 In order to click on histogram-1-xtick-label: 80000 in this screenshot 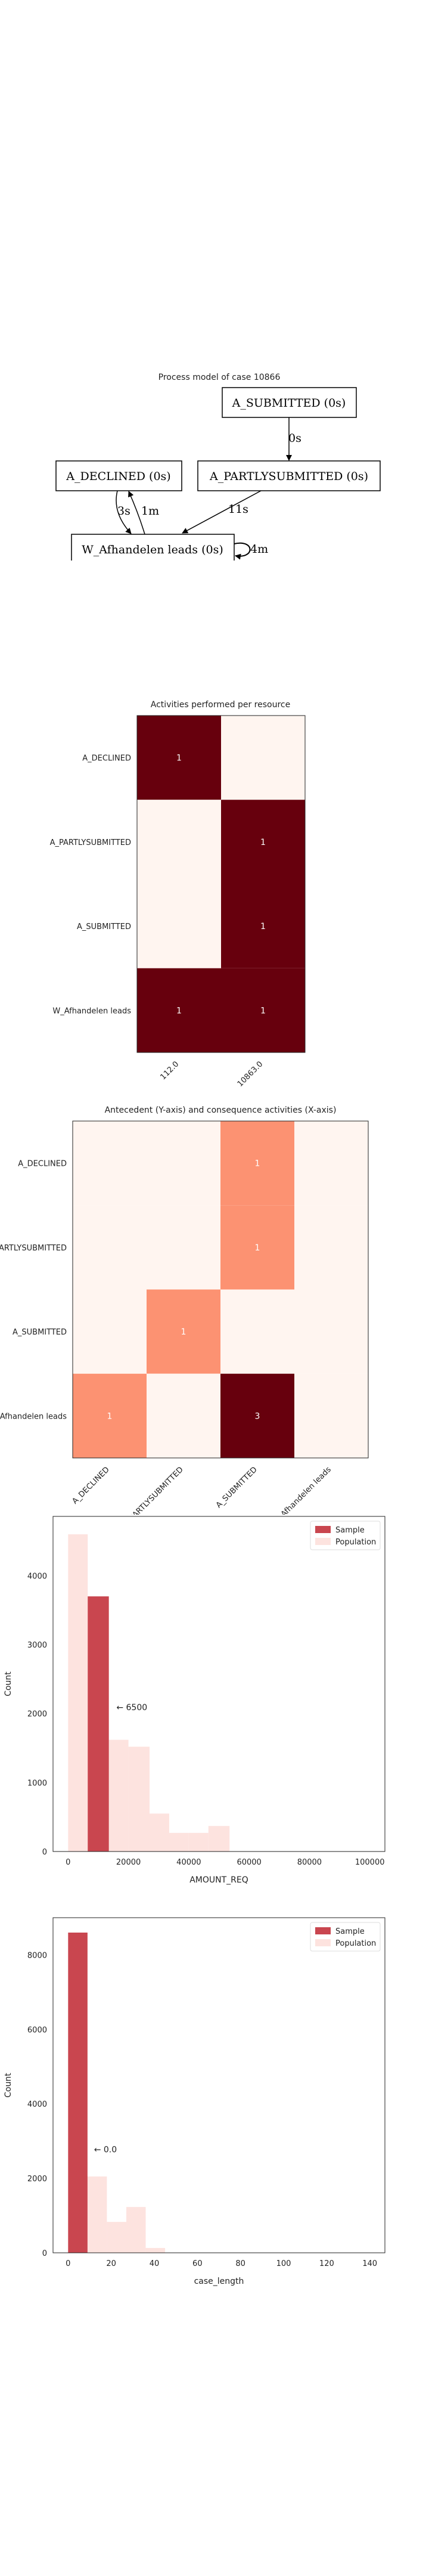, I will do `click(309, 1863)`.